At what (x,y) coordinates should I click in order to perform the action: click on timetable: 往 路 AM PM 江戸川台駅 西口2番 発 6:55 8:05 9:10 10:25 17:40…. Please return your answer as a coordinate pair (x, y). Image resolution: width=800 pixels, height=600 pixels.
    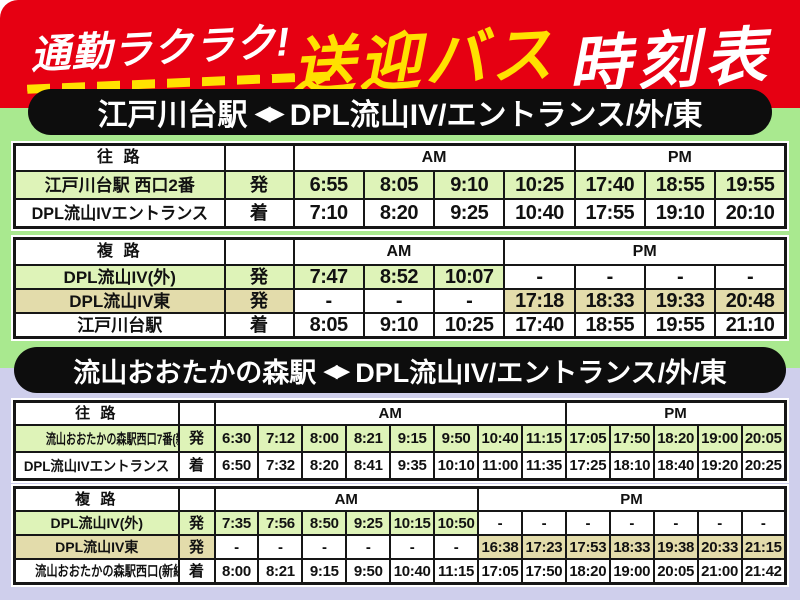
    Looking at the image, I should click on (400, 186).